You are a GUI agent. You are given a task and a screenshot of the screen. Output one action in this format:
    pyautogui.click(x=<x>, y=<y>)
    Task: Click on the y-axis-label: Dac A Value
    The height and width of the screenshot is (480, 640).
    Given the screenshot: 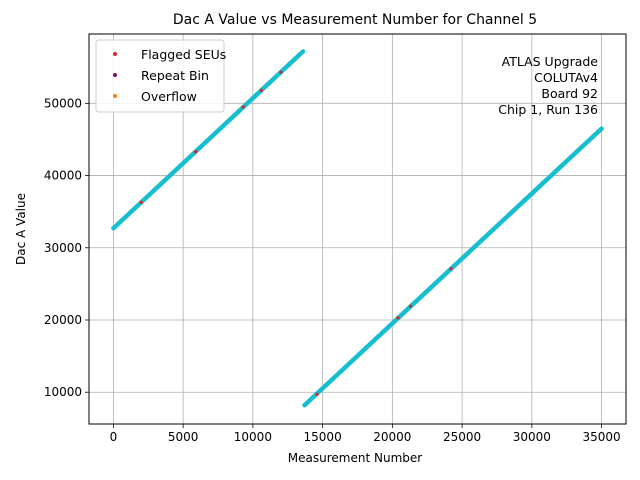 What is the action you would take?
    pyautogui.click(x=21, y=229)
    